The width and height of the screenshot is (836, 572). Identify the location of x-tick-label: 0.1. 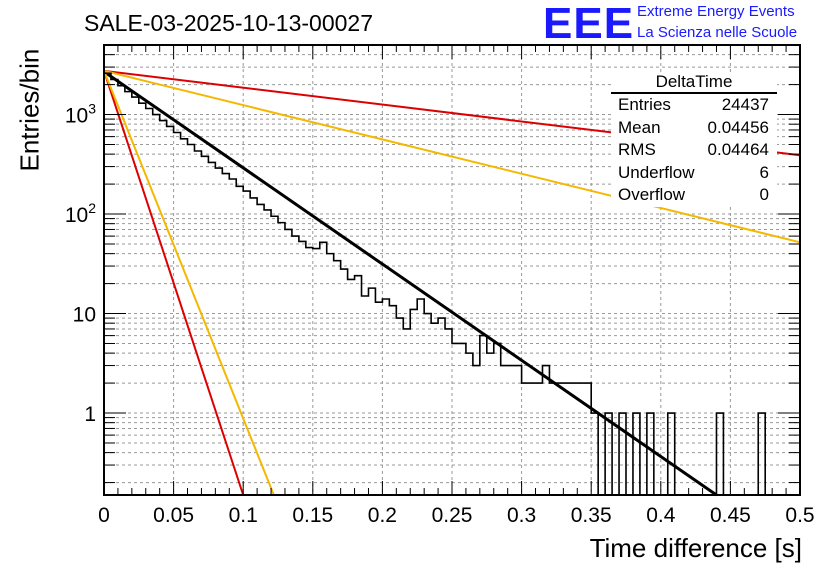
(243, 515).